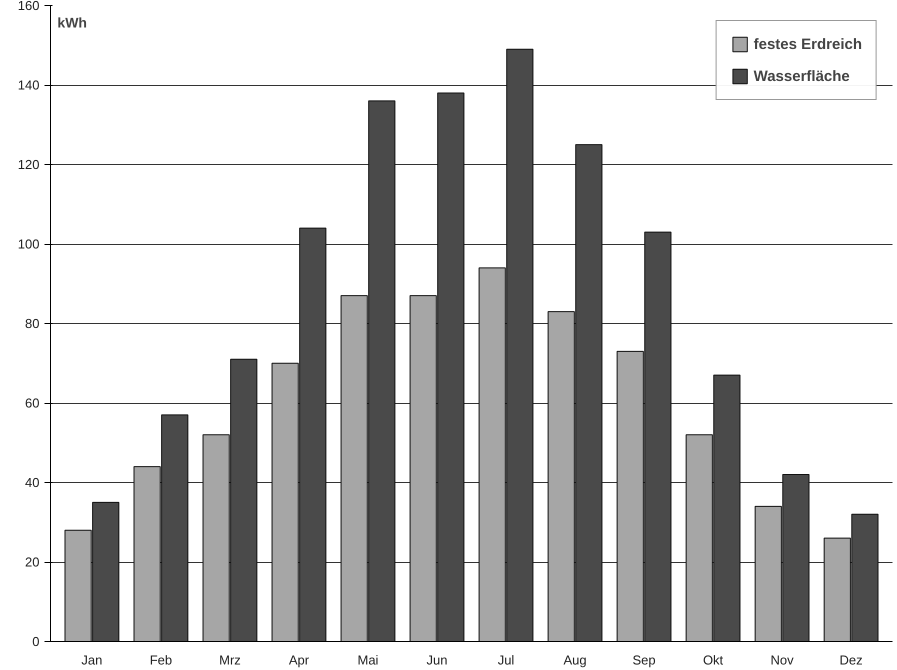 The width and height of the screenshot is (897, 670). What do you see at coordinates (506, 660) in the screenshot?
I see `x-tick-label: Jul` at bounding box center [506, 660].